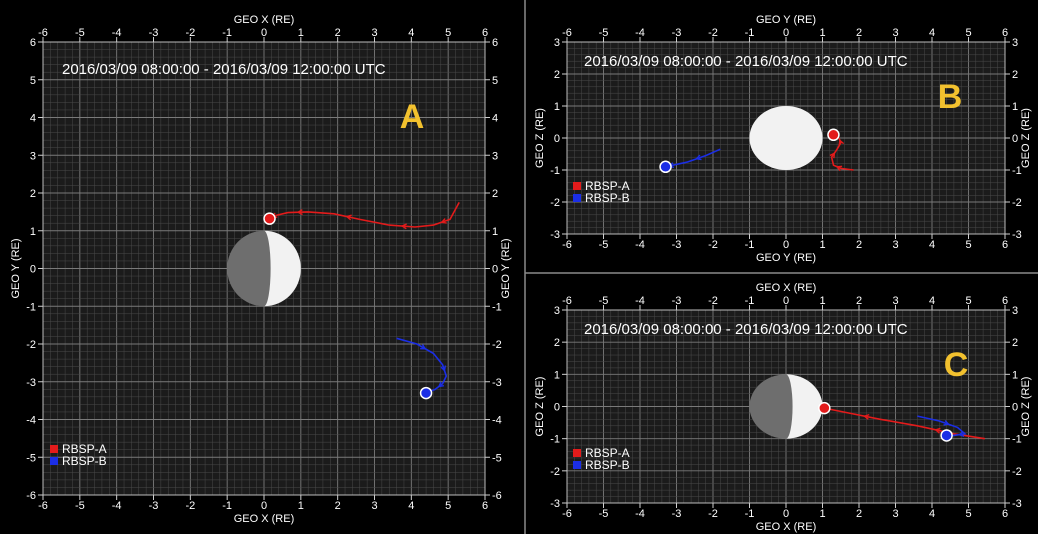 Image resolution: width=1038 pixels, height=534 pixels. Describe the element at coordinates (786, 527) in the screenshot. I see `x-axis-title-bottom: GEO X (RE)` at that location.